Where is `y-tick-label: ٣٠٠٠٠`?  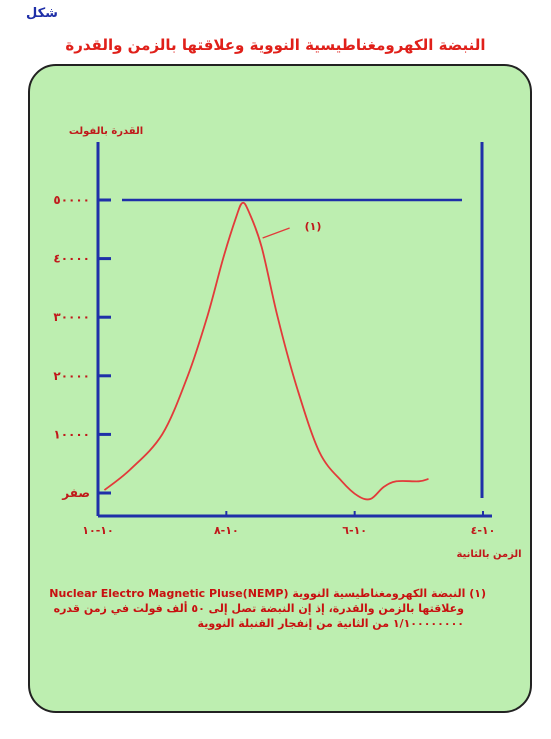
y-tick-label: ٣٠٠٠٠ is located at coordinates (71, 317).